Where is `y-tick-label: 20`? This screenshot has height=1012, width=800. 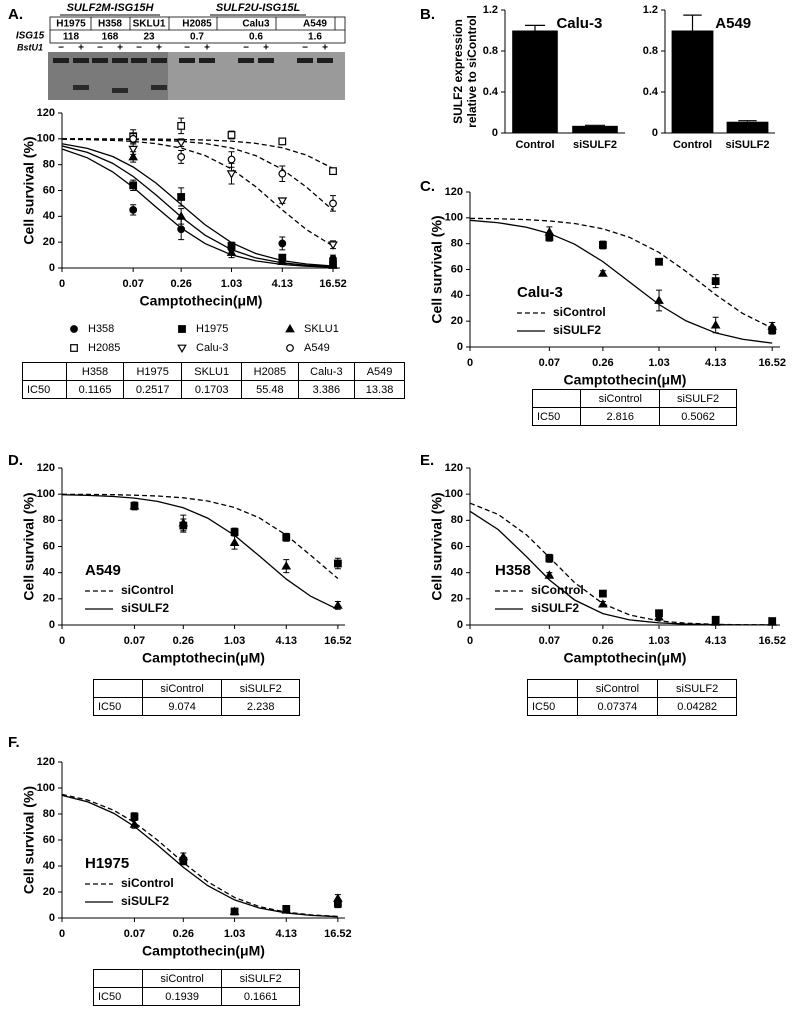 y-tick-label: 20 is located at coordinates (457, 599).